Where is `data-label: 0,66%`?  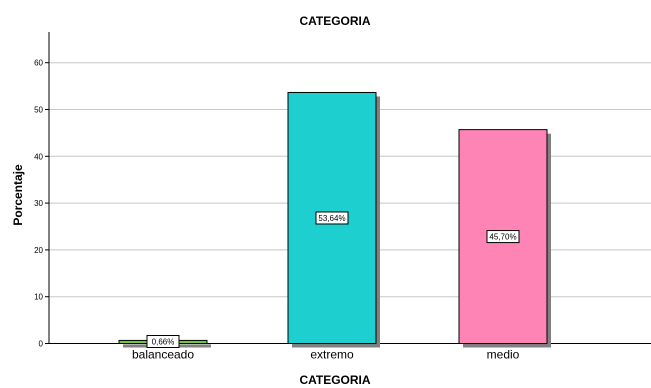
data-label: 0,66% is located at coordinates (163, 342).